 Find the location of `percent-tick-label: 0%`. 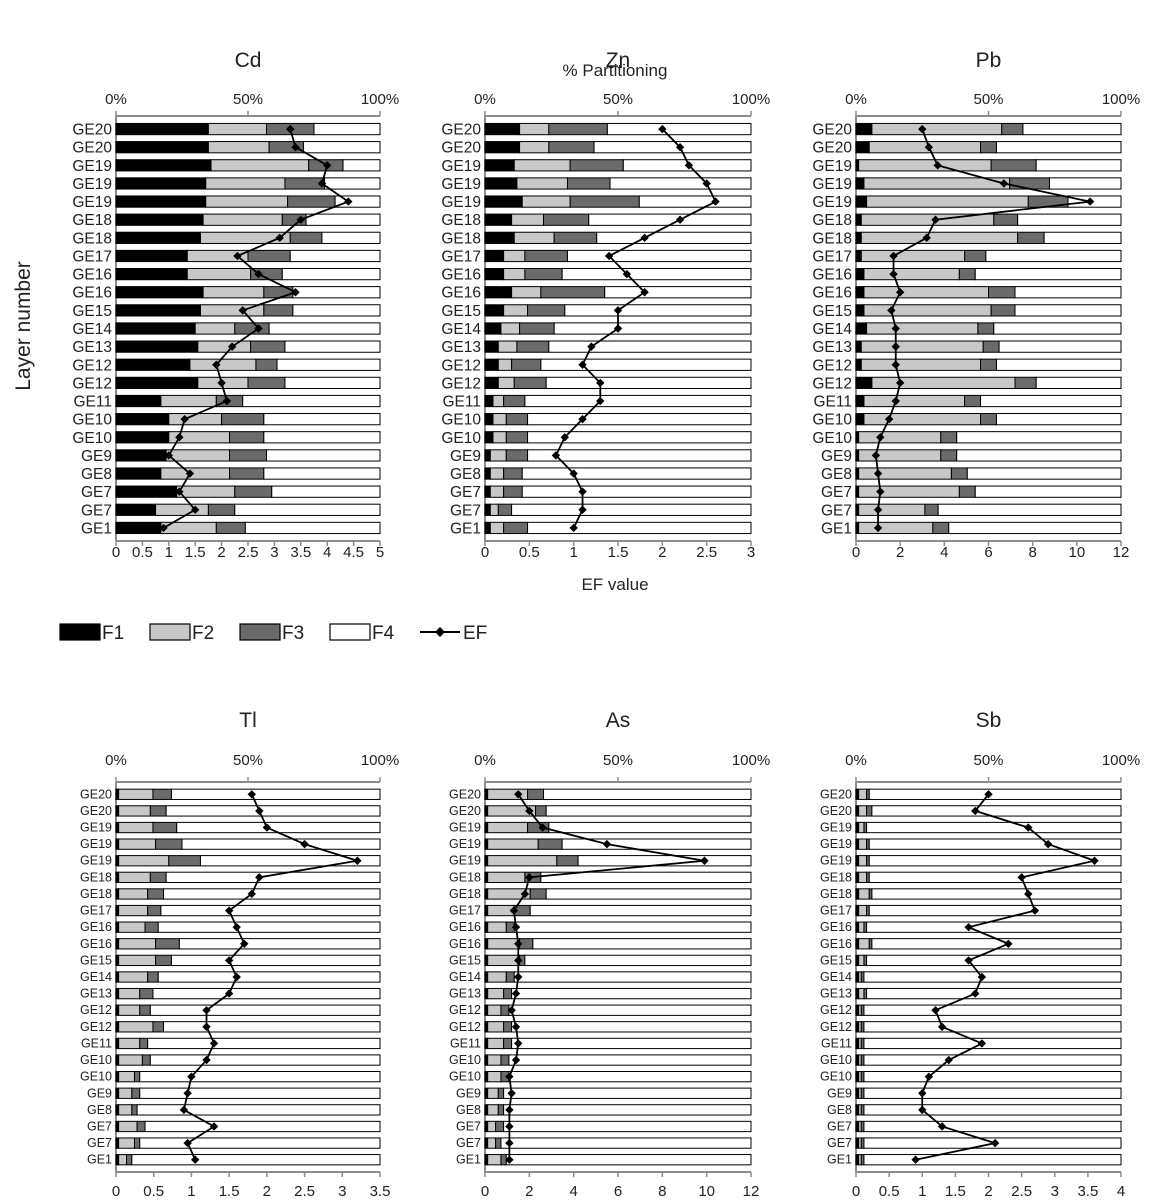

percent-tick-label: 0% is located at coordinates (485, 99).